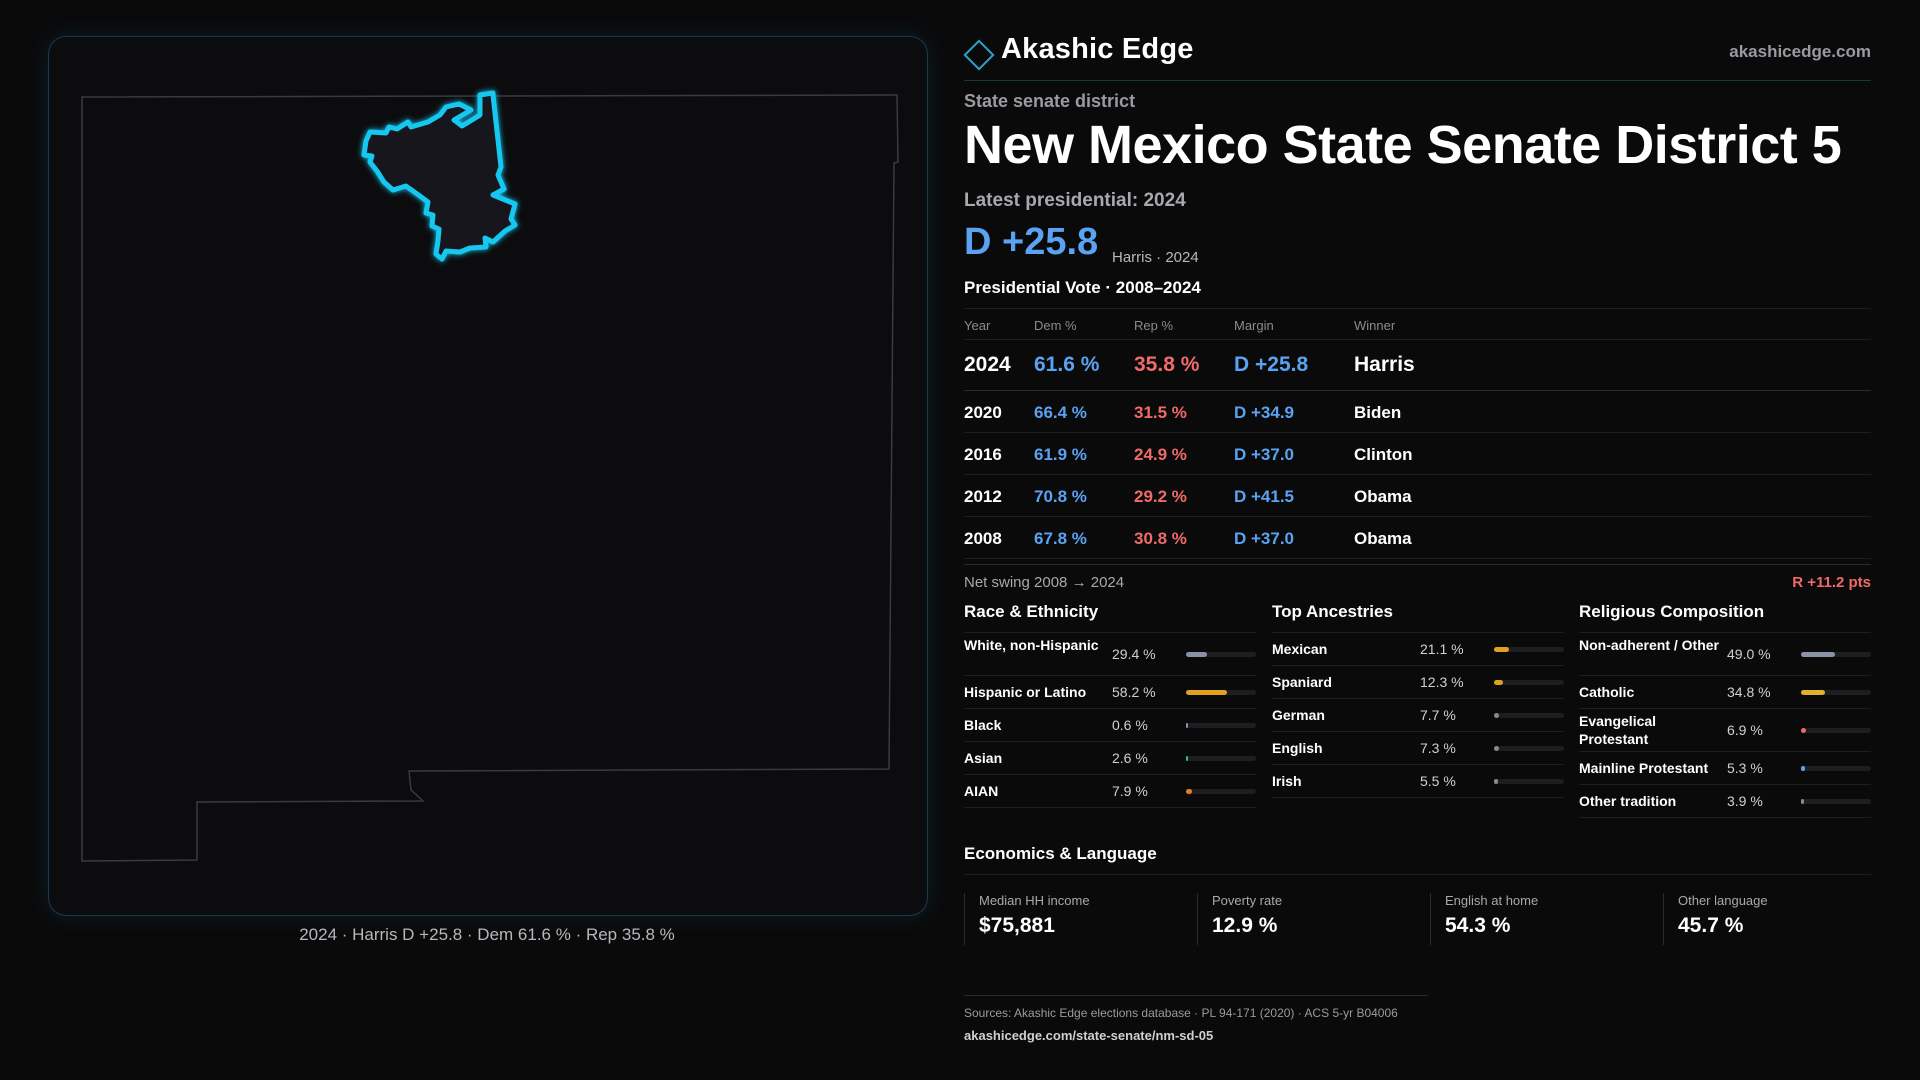 The width and height of the screenshot is (1920, 1080). Describe the element at coordinates (1418, 781) in the screenshot. I see `list-item: Irish 5.5 %` at that location.